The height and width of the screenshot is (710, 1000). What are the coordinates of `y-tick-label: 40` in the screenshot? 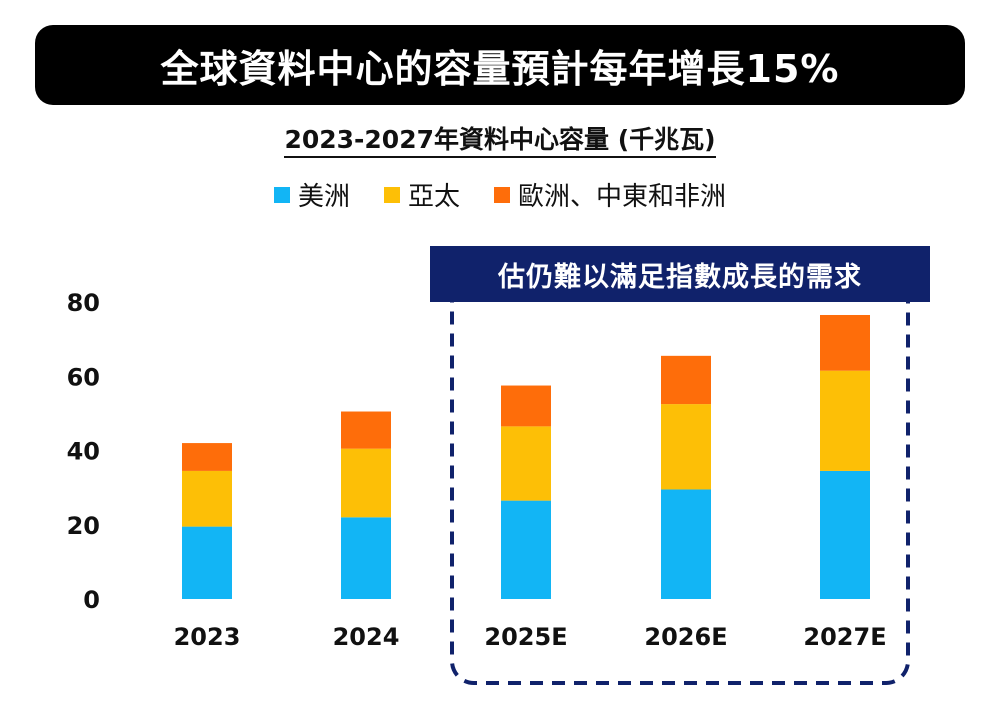 It's located at (83, 452).